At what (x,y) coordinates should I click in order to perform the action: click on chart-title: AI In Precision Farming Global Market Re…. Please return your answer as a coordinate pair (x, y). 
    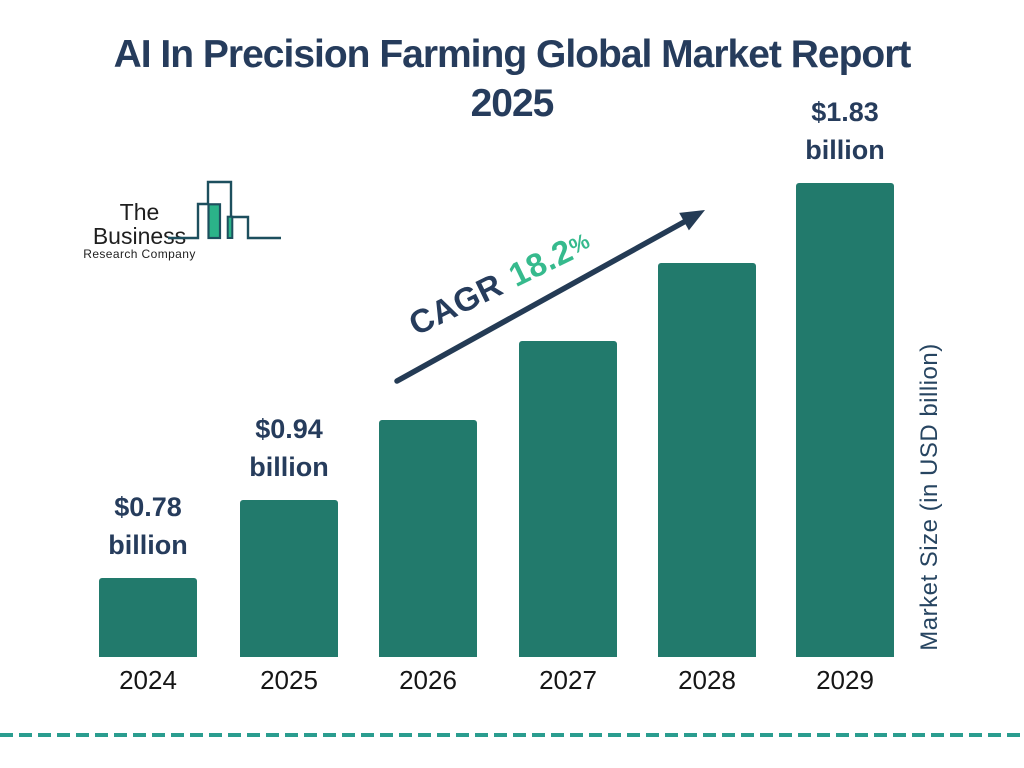
    Looking at the image, I should click on (512, 79).